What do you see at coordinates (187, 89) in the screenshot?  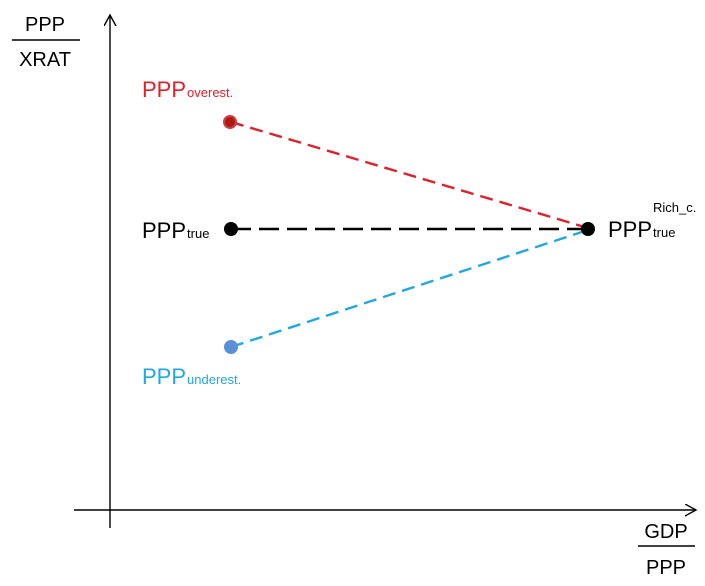 I see `overest-label: PPPoverest.` at bounding box center [187, 89].